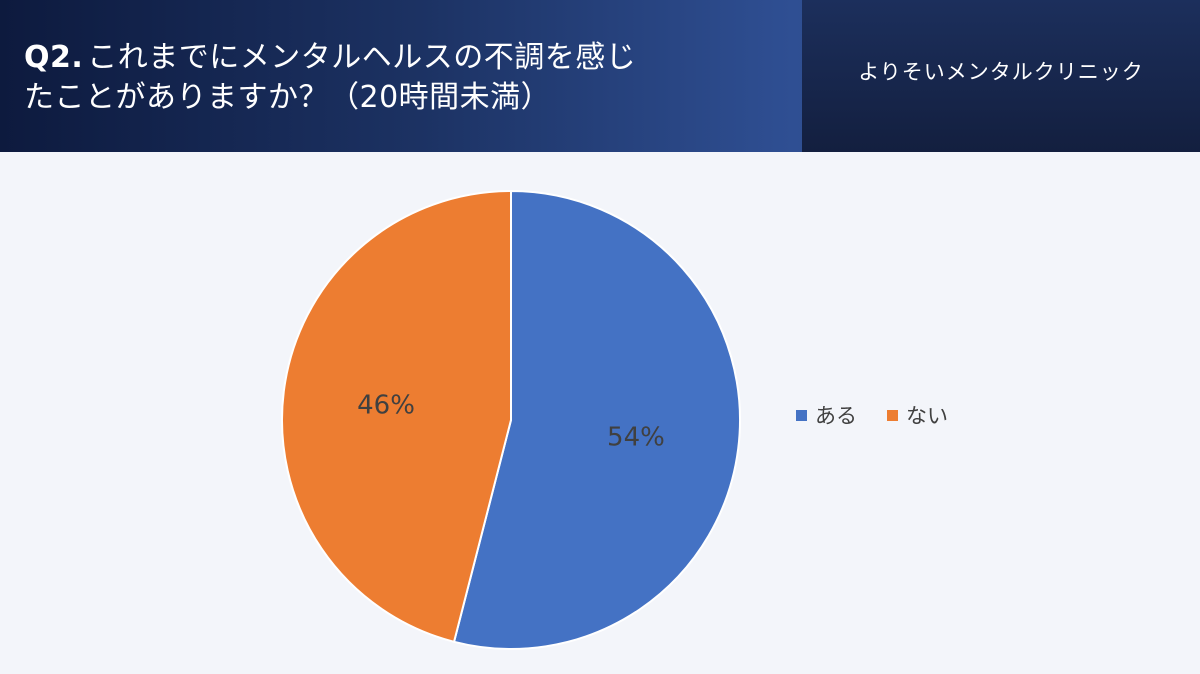 The height and width of the screenshot is (674, 1200). I want to click on header-brand-panel, so click(1001, 76).